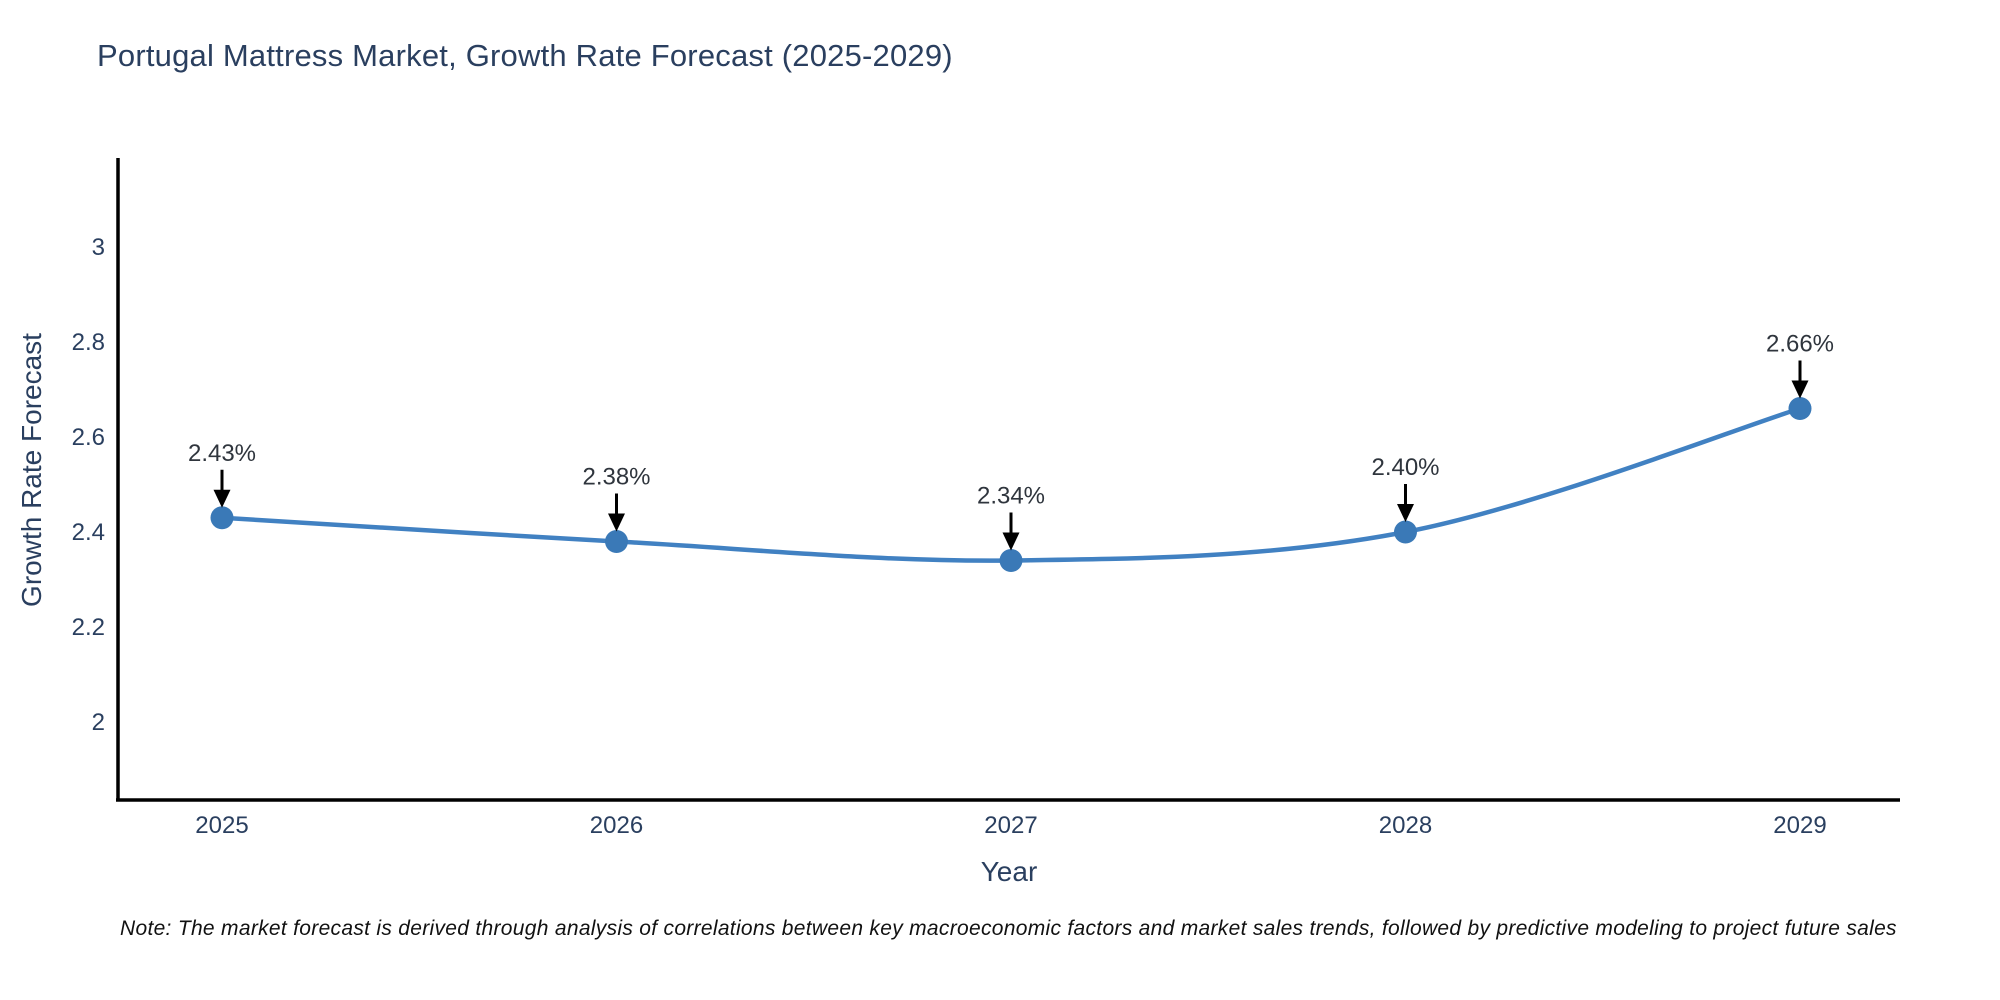 The width and height of the screenshot is (2000, 1000). Describe the element at coordinates (1009, 871) in the screenshot. I see `x-axis-title: Year` at that location.